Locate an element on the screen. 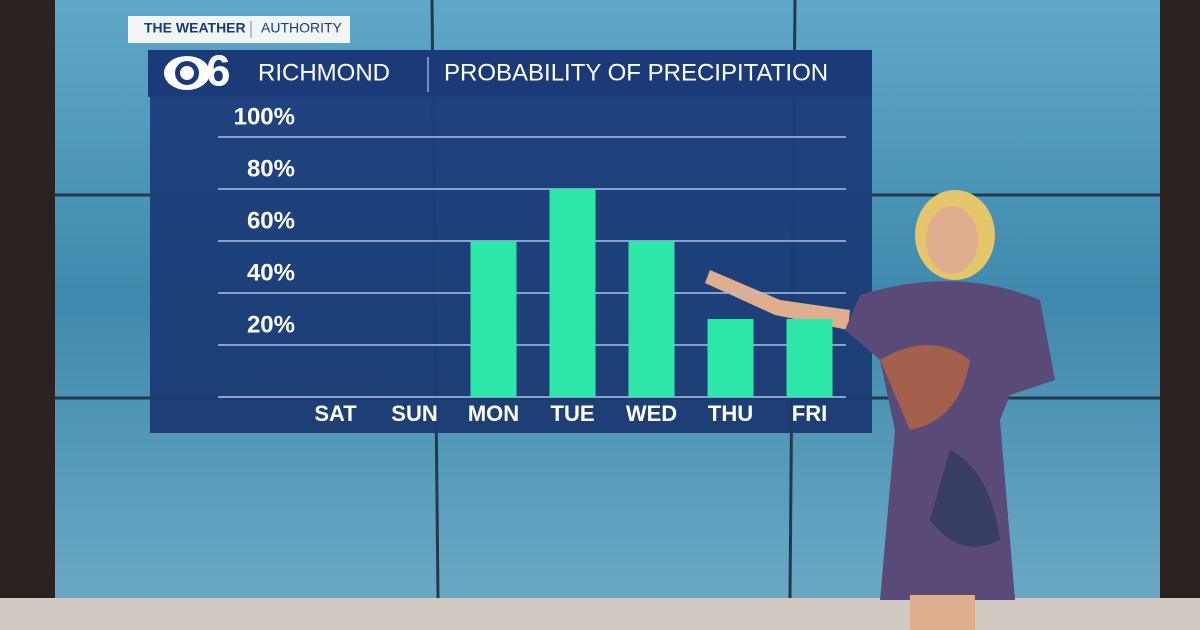  chart-title: PROBABILITY OF PRECIPITATION is located at coordinates (636, 72).